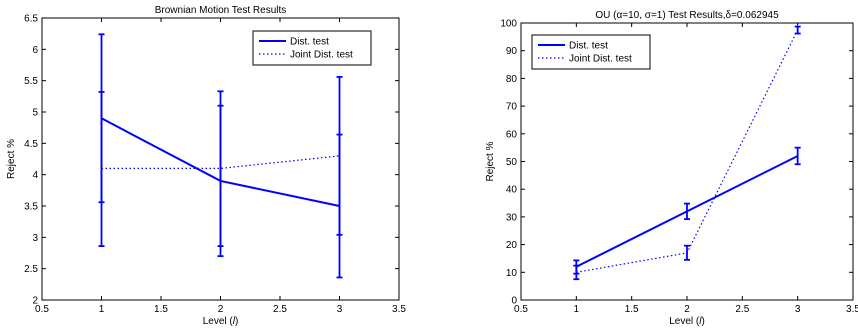 This screenshot has height=333, width=858. Describe the element at coordinates (514, 301) in the screenshot. I see `y-tick-label: 0` at that location.